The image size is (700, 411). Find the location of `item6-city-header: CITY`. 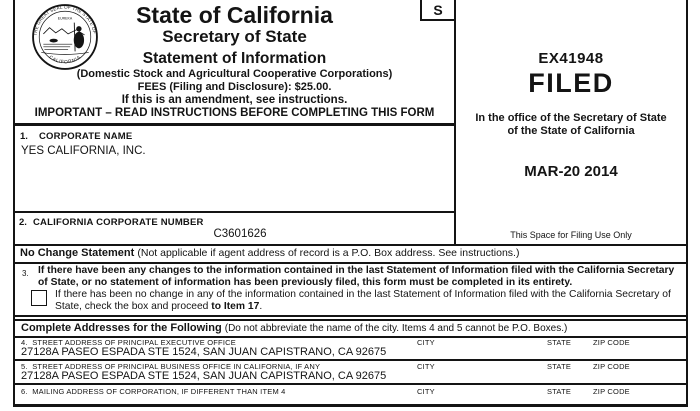

item6-city-header: CITY is located at coordinates (426, 391).